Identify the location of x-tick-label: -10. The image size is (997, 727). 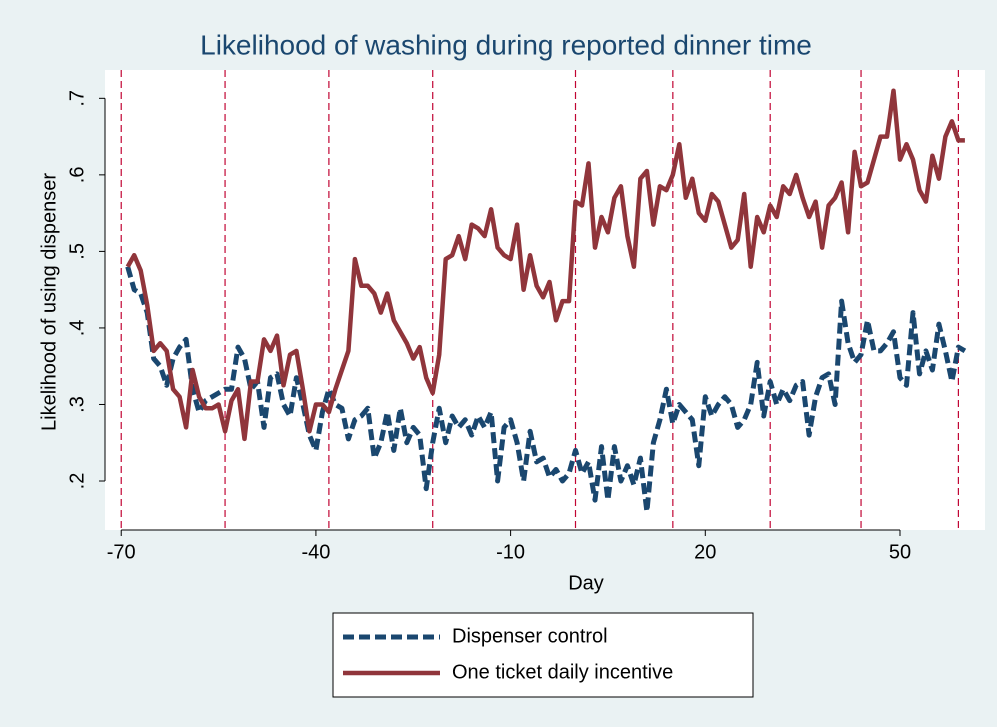
(510, 552).